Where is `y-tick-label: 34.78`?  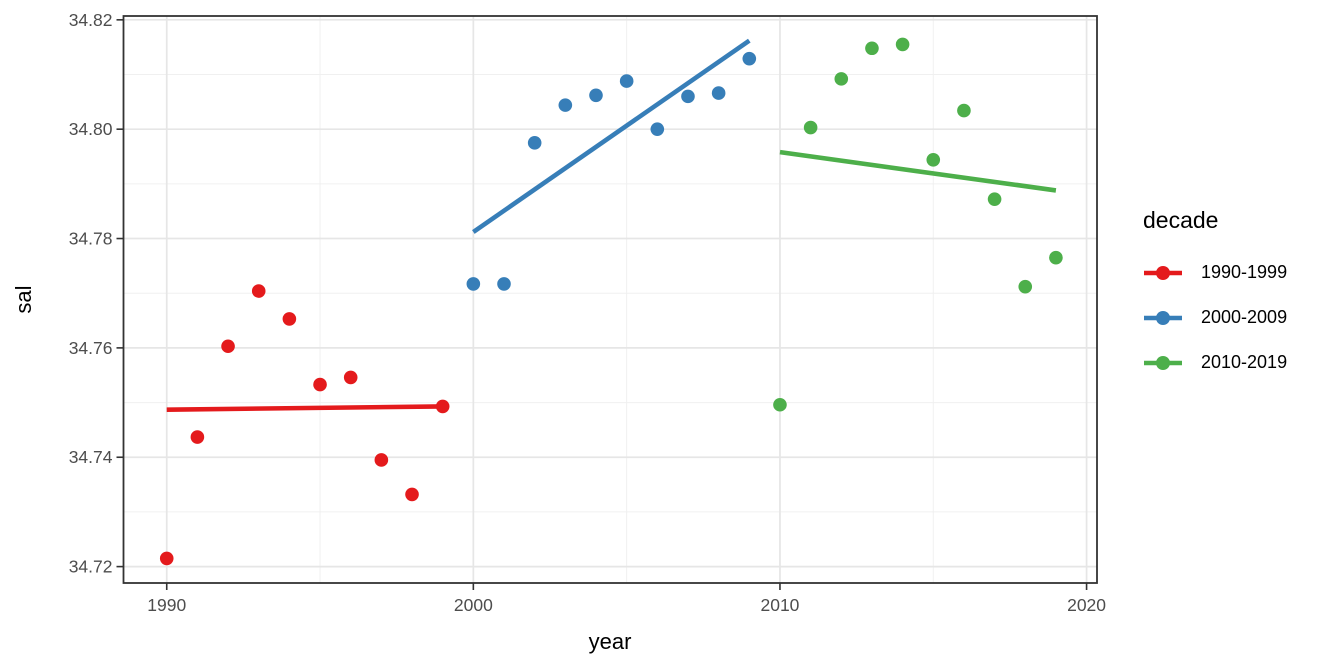
y-tick-label: 34.78 is located at coordinates (91, 239).